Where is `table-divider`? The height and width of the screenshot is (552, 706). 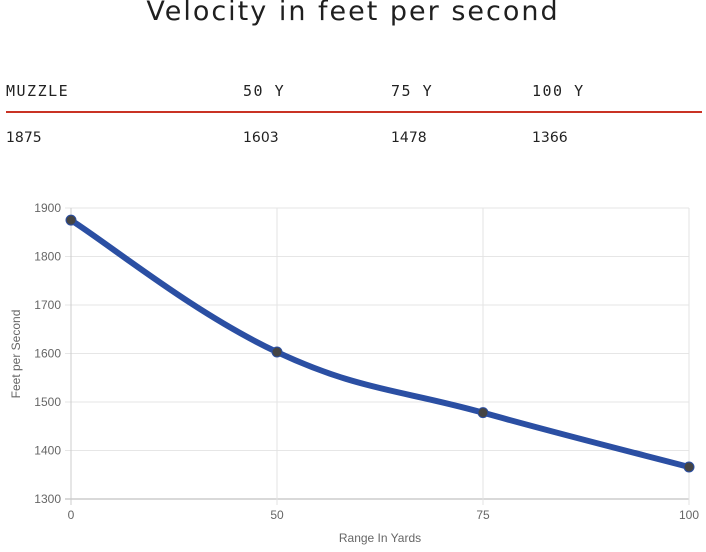
table-divider is located at coordinates (354, 112).